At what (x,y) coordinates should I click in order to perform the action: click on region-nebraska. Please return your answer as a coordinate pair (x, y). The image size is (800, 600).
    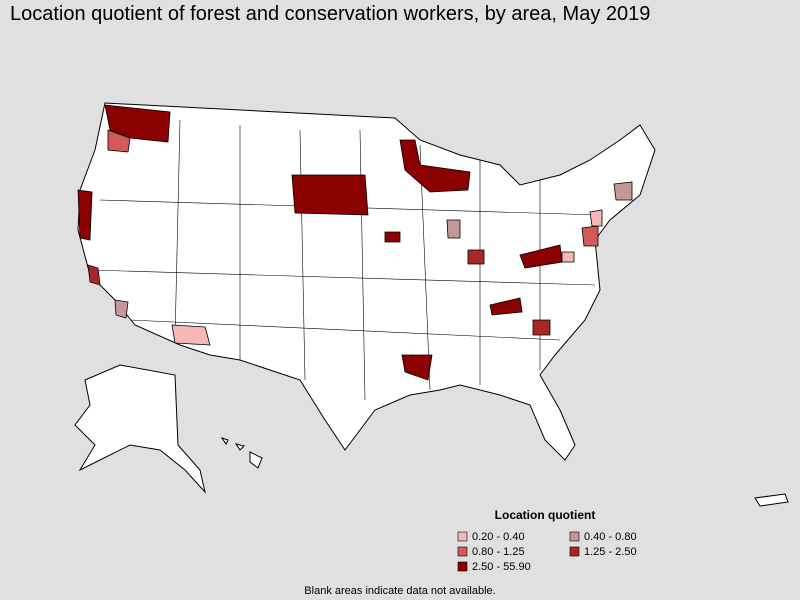
    Looking at the image, I should click on (392, 237).